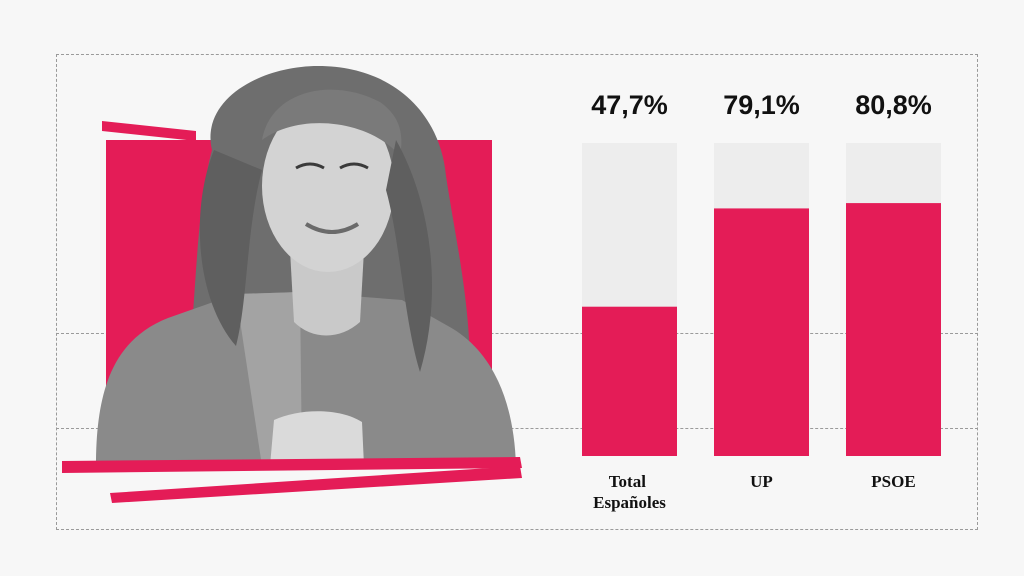  I want to click on category-label: PSOE, so click(893, 481).